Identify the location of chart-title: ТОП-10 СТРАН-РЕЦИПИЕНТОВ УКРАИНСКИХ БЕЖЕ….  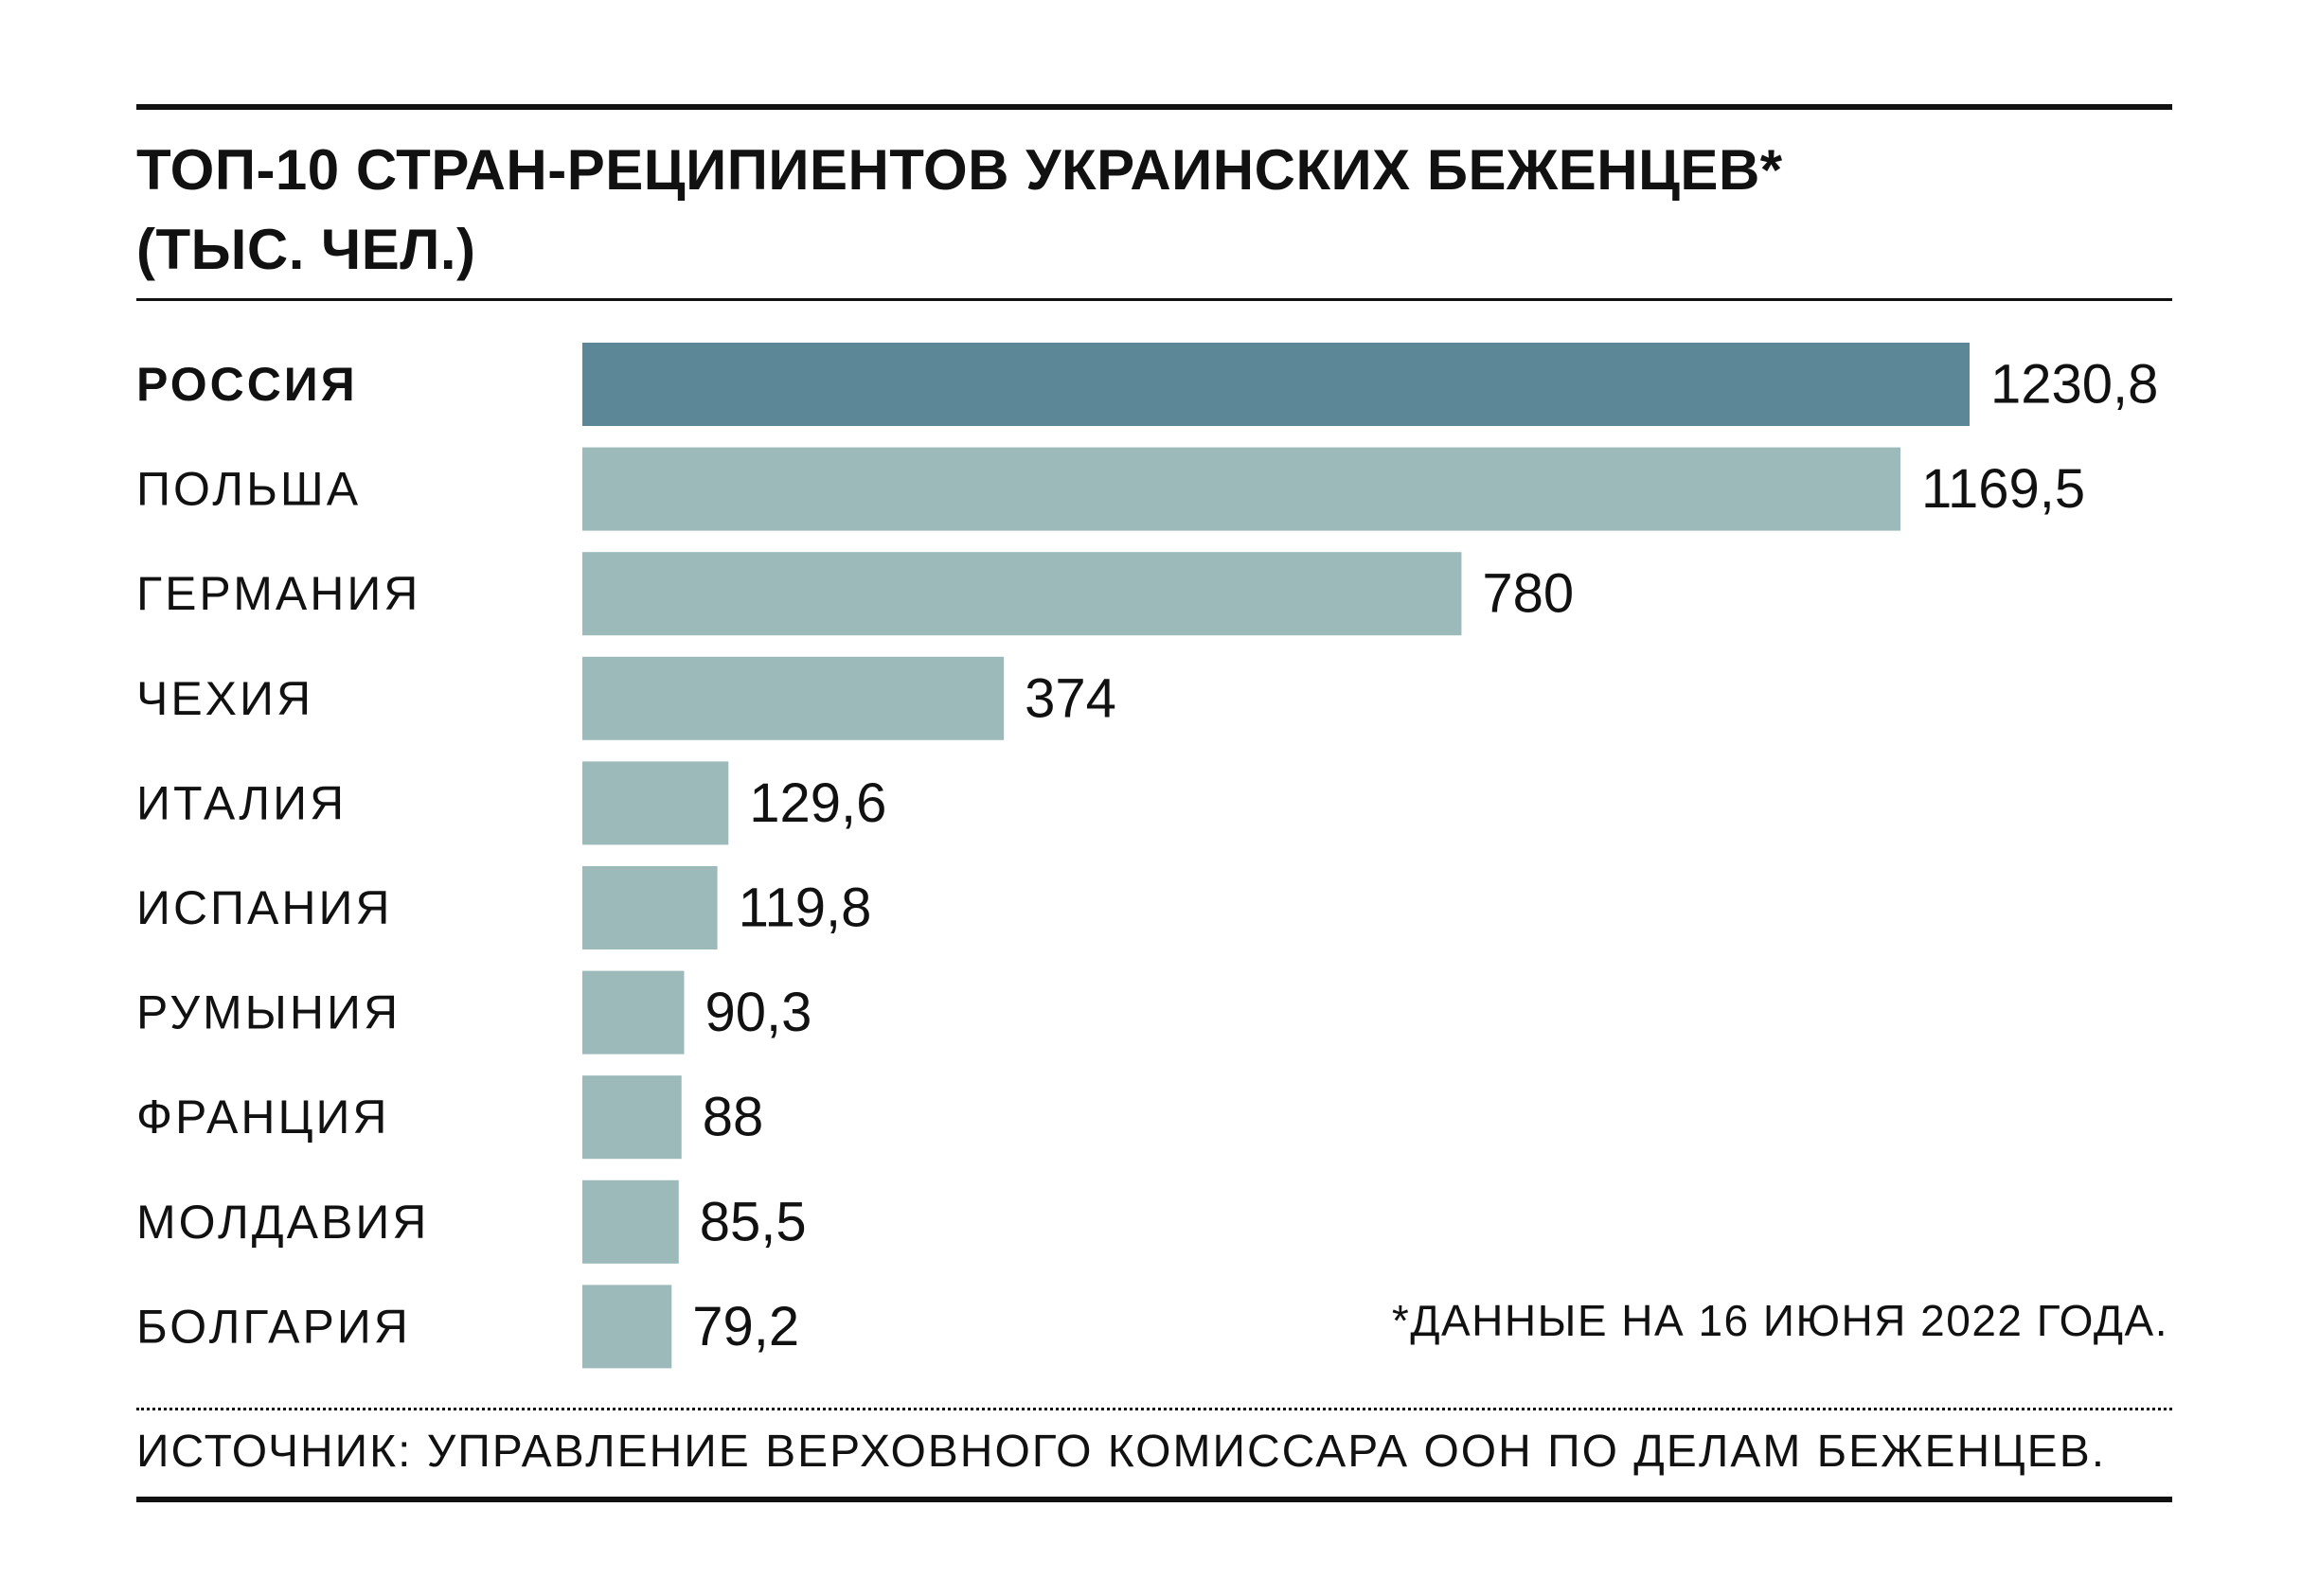
(1149, 210).